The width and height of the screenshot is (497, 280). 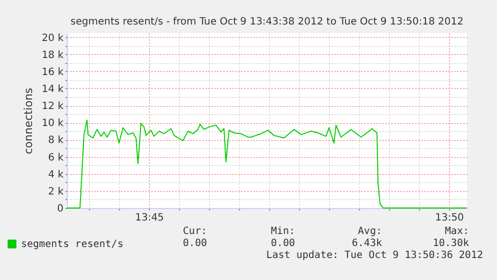 I want to click on y-tick-label: 6 k, so click(x=56, y=158).